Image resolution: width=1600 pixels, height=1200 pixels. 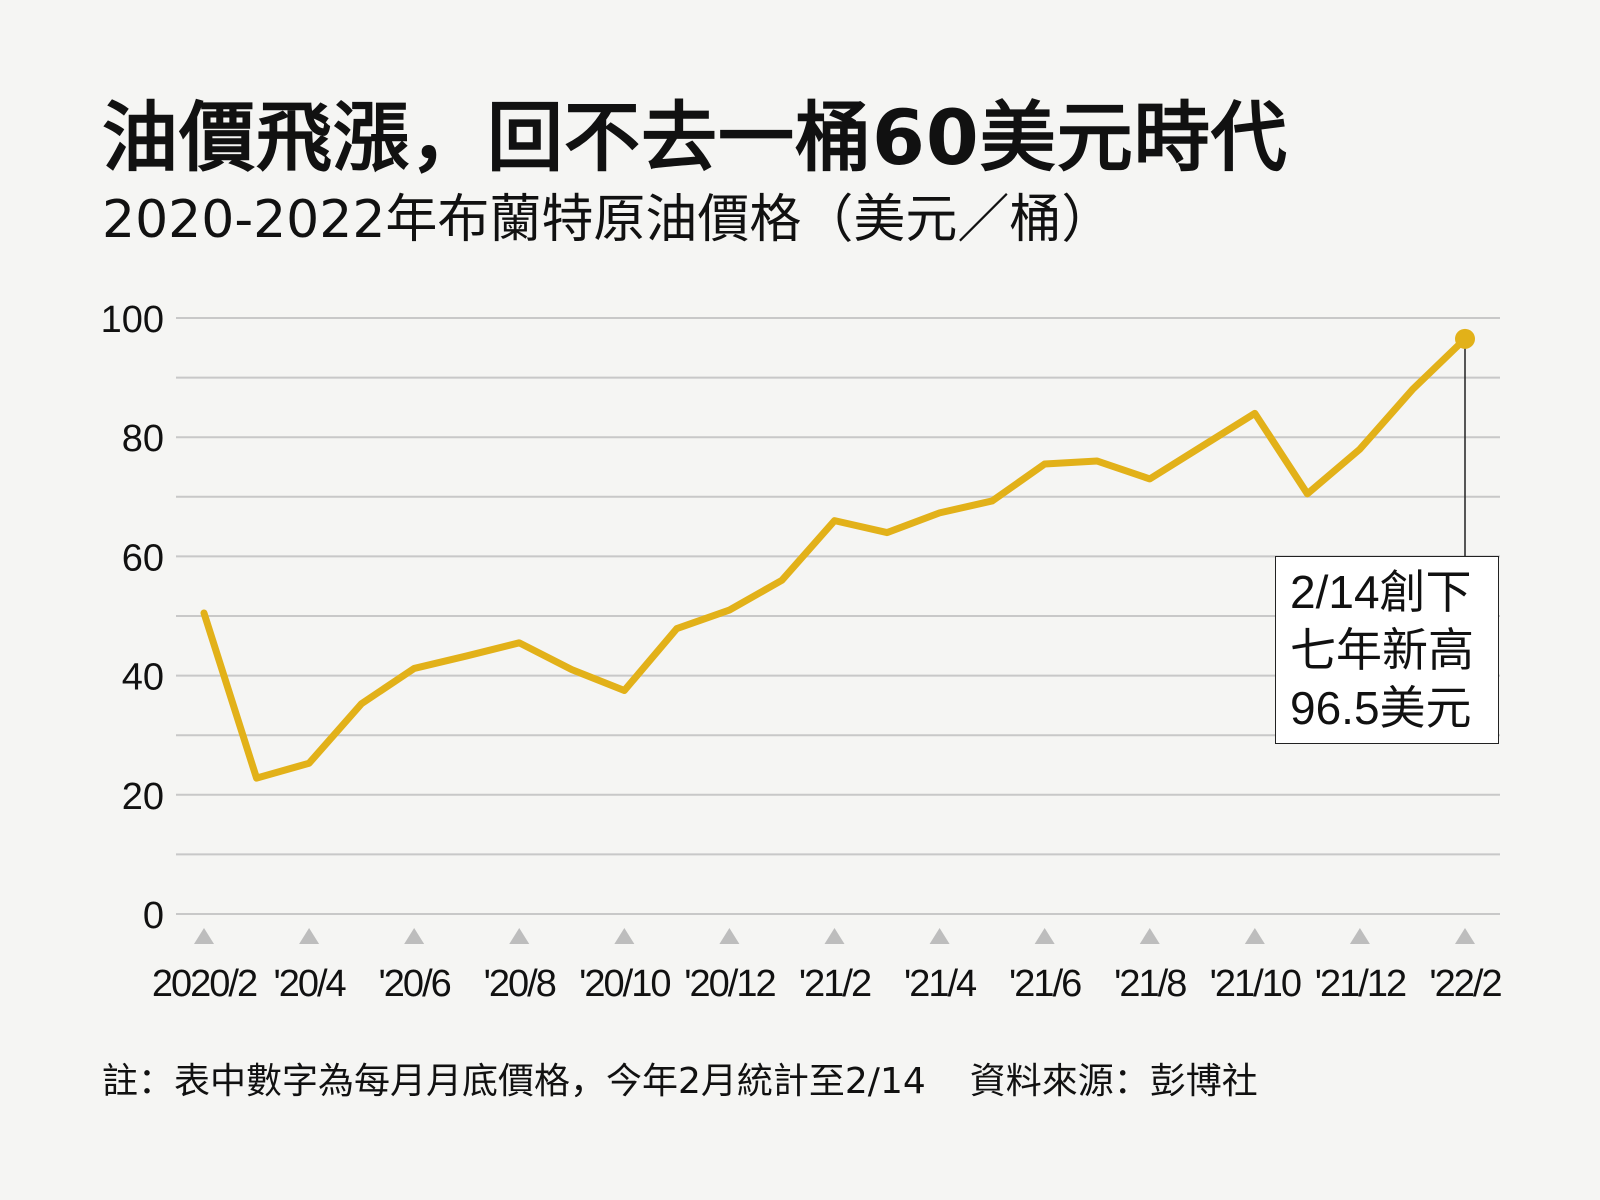 I want to click on x-tick-label: '20/4, so click(x=309, y=984).